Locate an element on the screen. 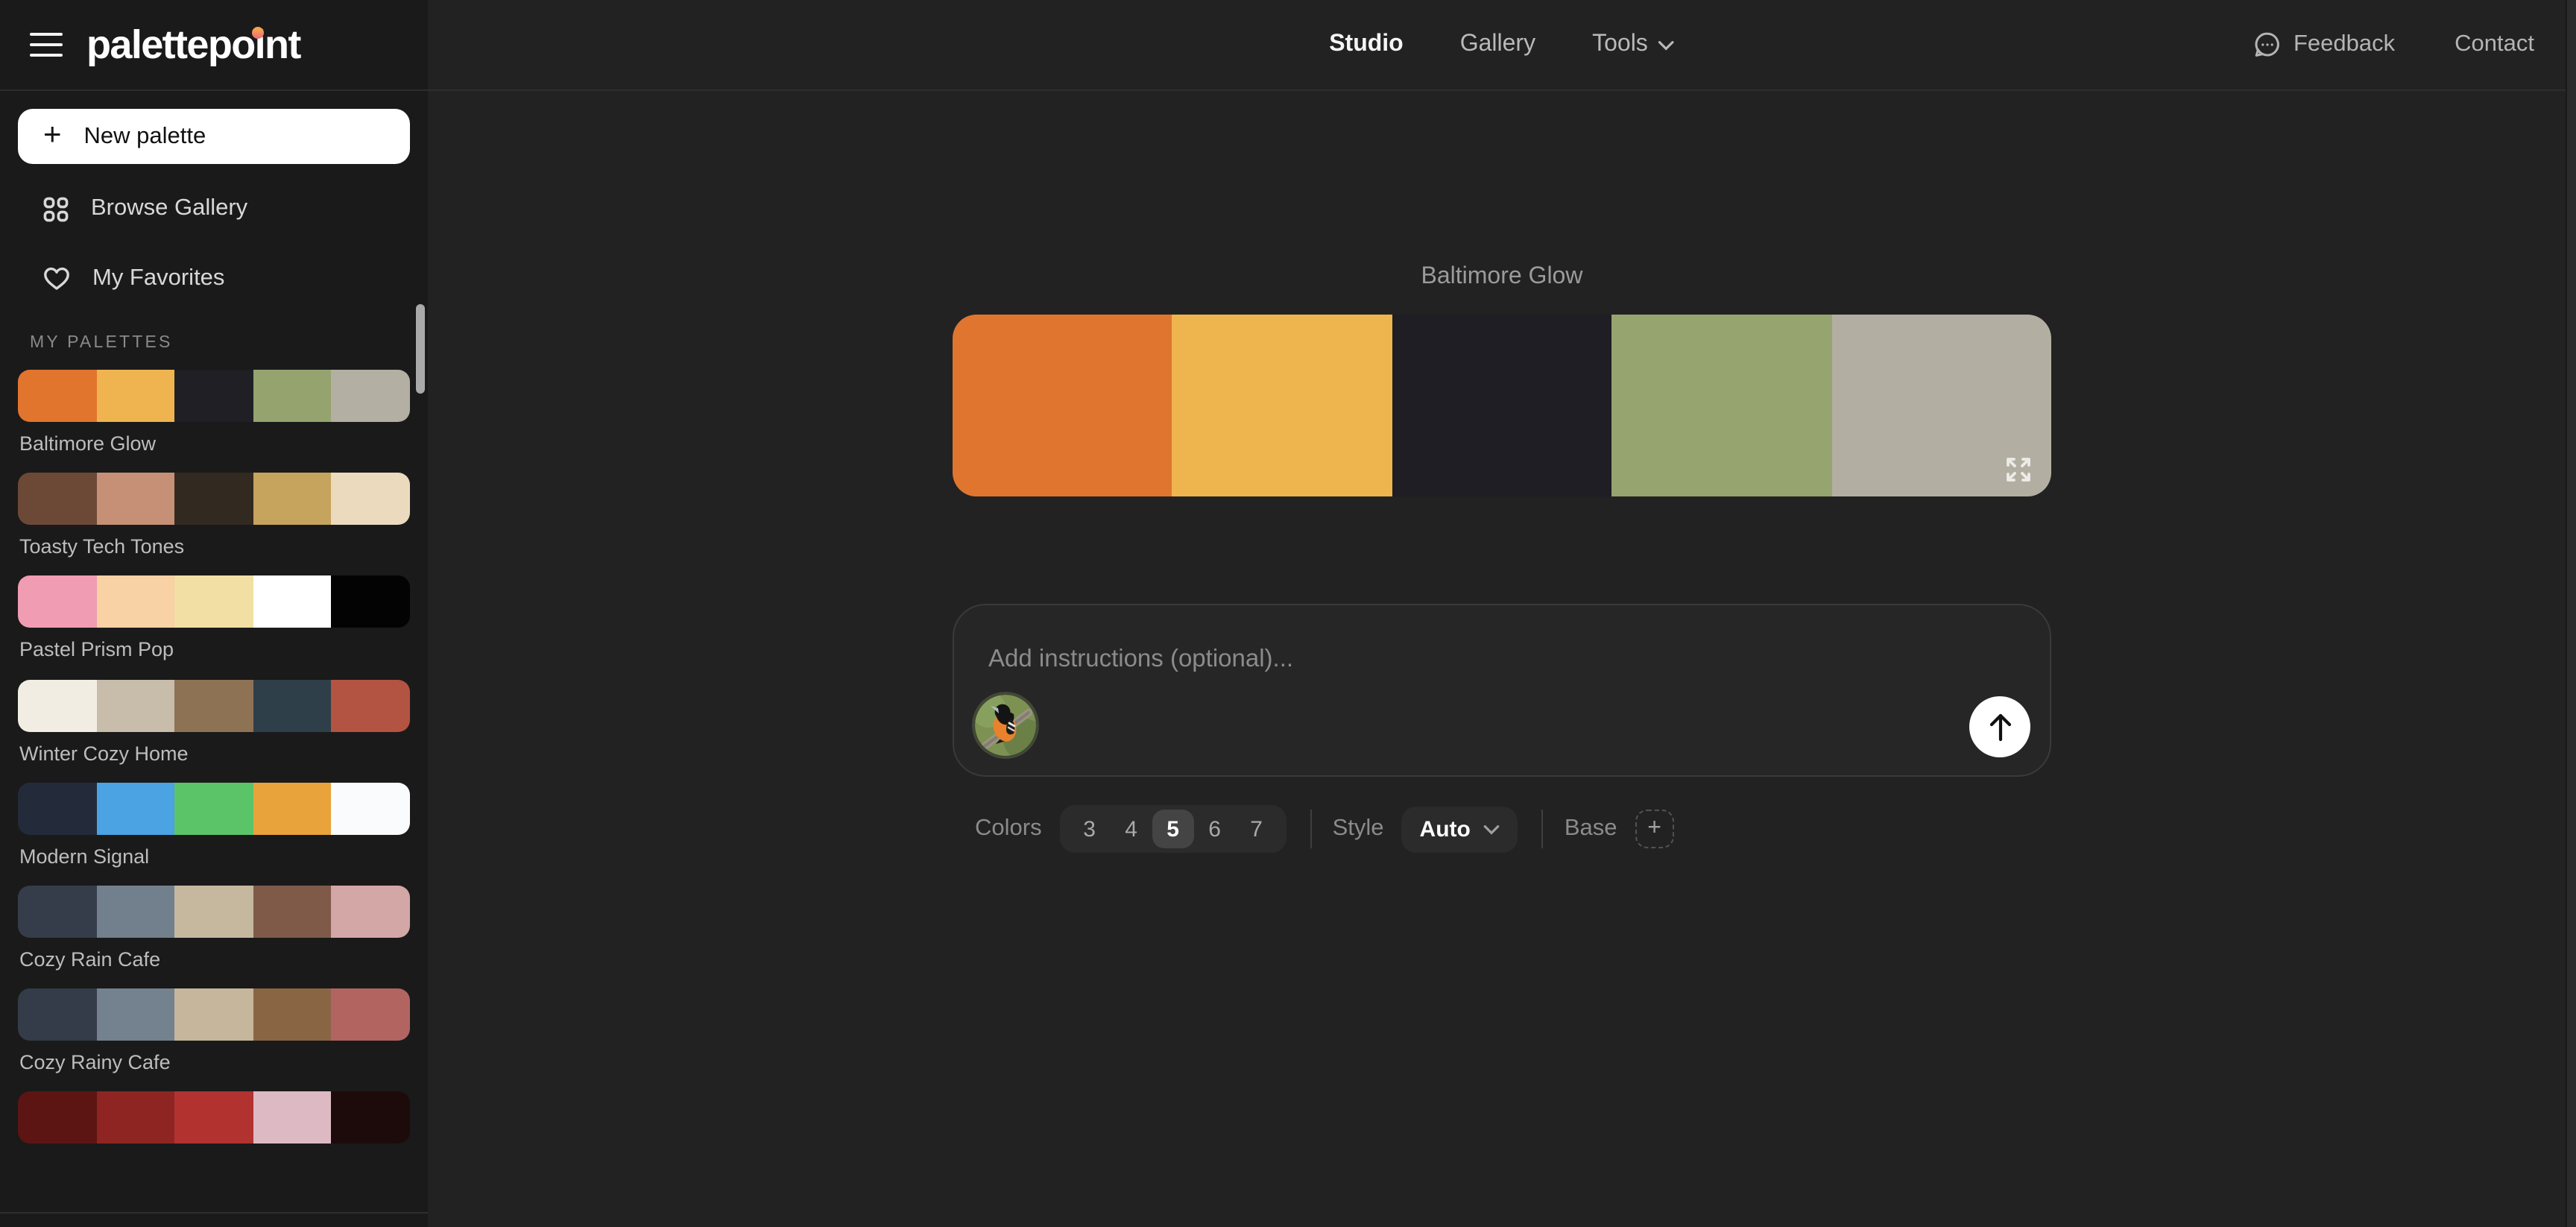  sidebar-item-my-favorites: My Favorites is located at coordinates (214, 278).